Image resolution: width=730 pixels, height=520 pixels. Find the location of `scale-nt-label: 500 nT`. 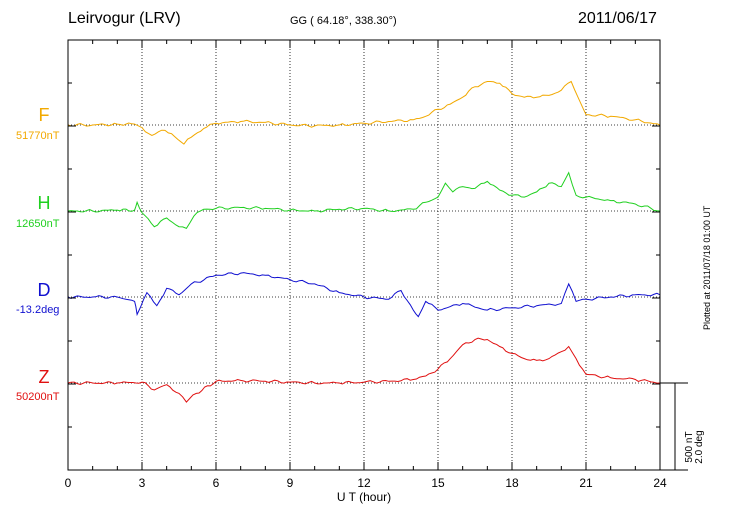

scale-nt-label: 500 nT is located at coordinates (689, 446).